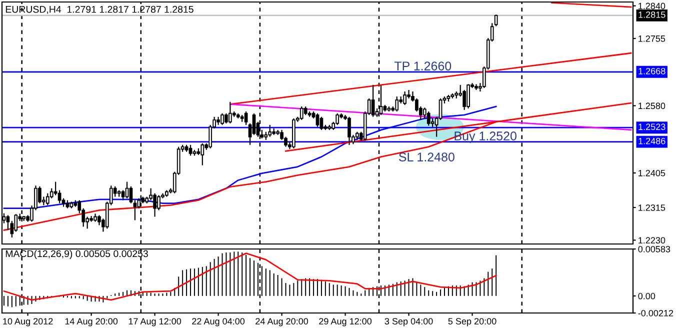 This screenshot has width=677, height=333. I want to click on annotation: Buy 1.2520, so click(485, 137).